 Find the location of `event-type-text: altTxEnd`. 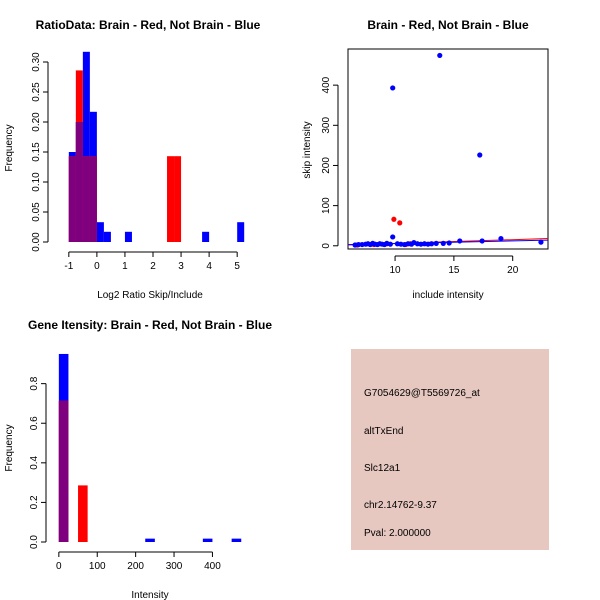

event-type-text: altTxEnd is located at coordinates (383, 431).